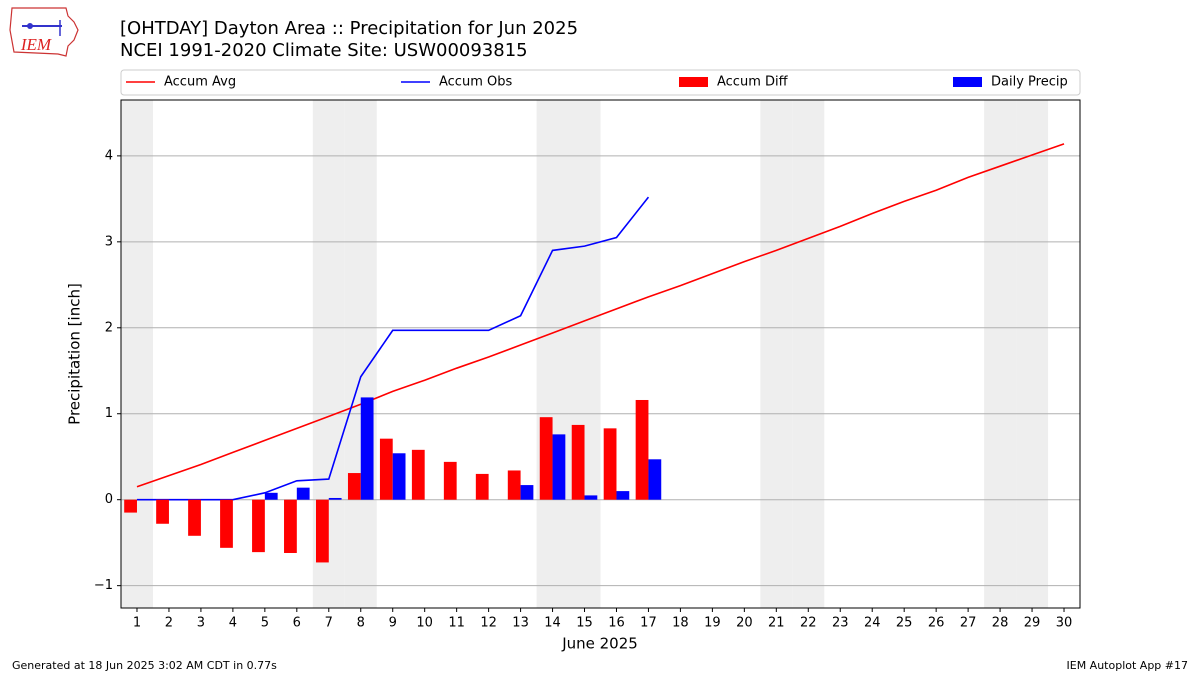  I want to click on footer-right: IEM Autoplot App #17, so click(1128, 665).